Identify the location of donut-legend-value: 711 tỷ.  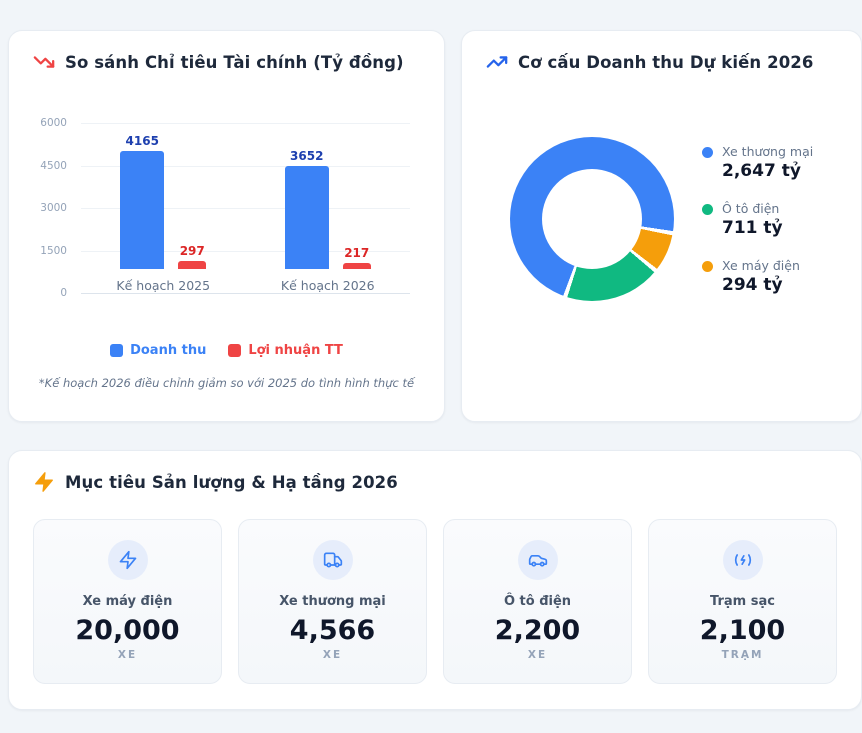
(752, 227).